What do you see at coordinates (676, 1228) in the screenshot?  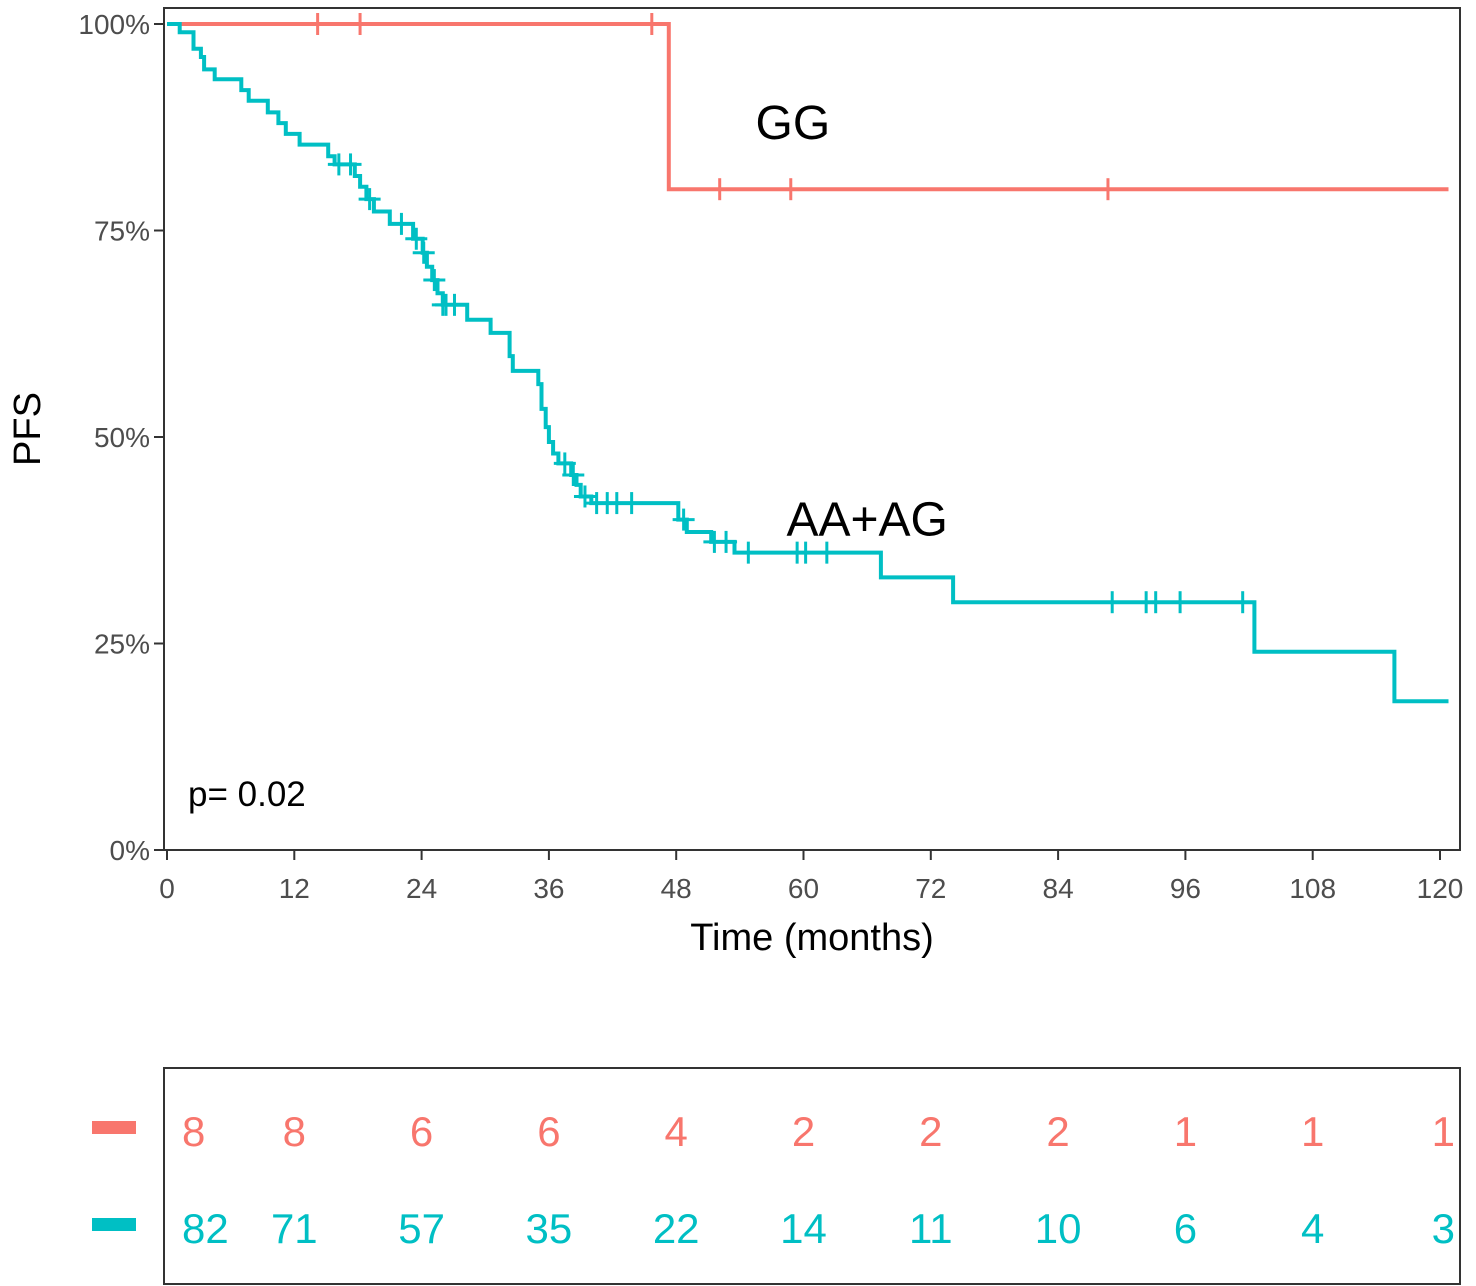 I see `at-risk-value-aa-ag: 22` at bounding box center [676, 1228].